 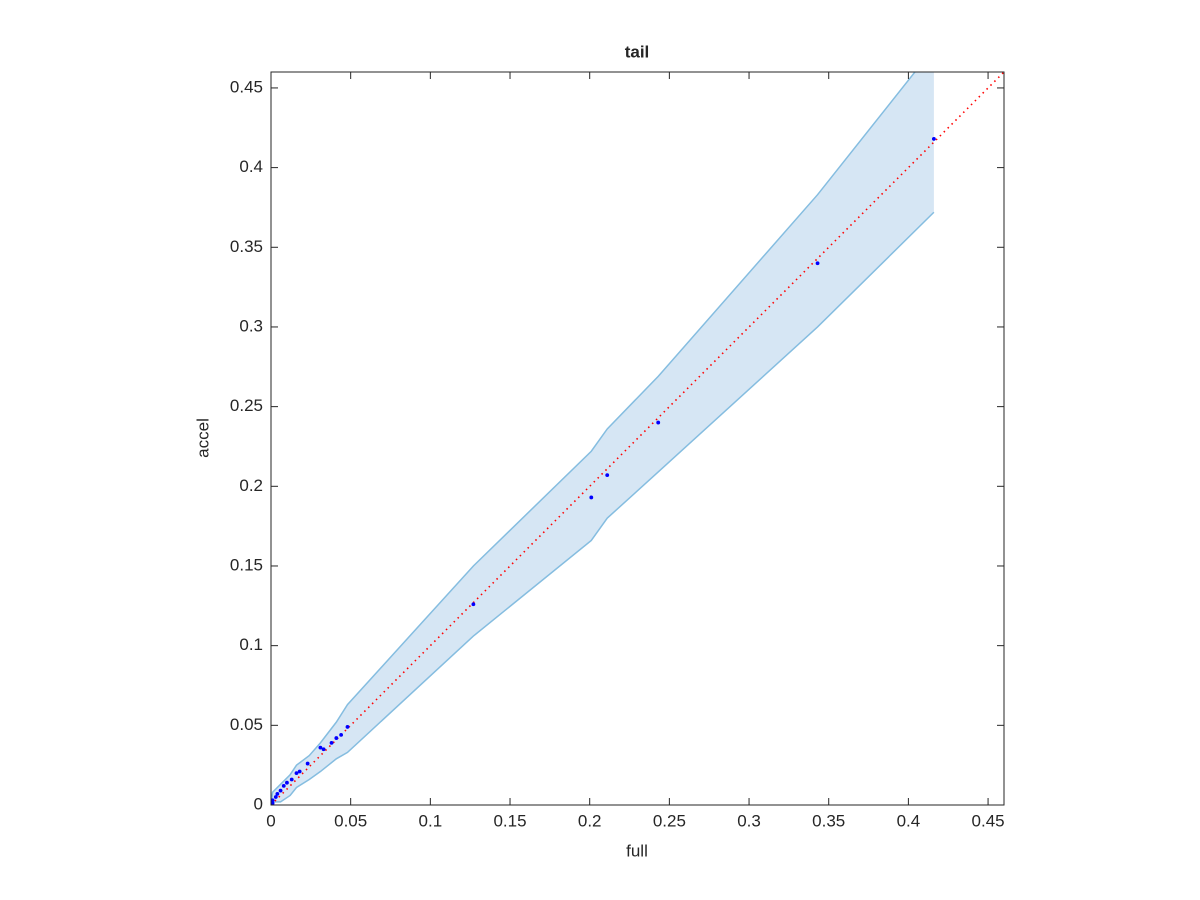 What do you see at coordinates (637, 850) in the screenshot?
I see `x-axis-label: full` at bounding box center [637, 850].